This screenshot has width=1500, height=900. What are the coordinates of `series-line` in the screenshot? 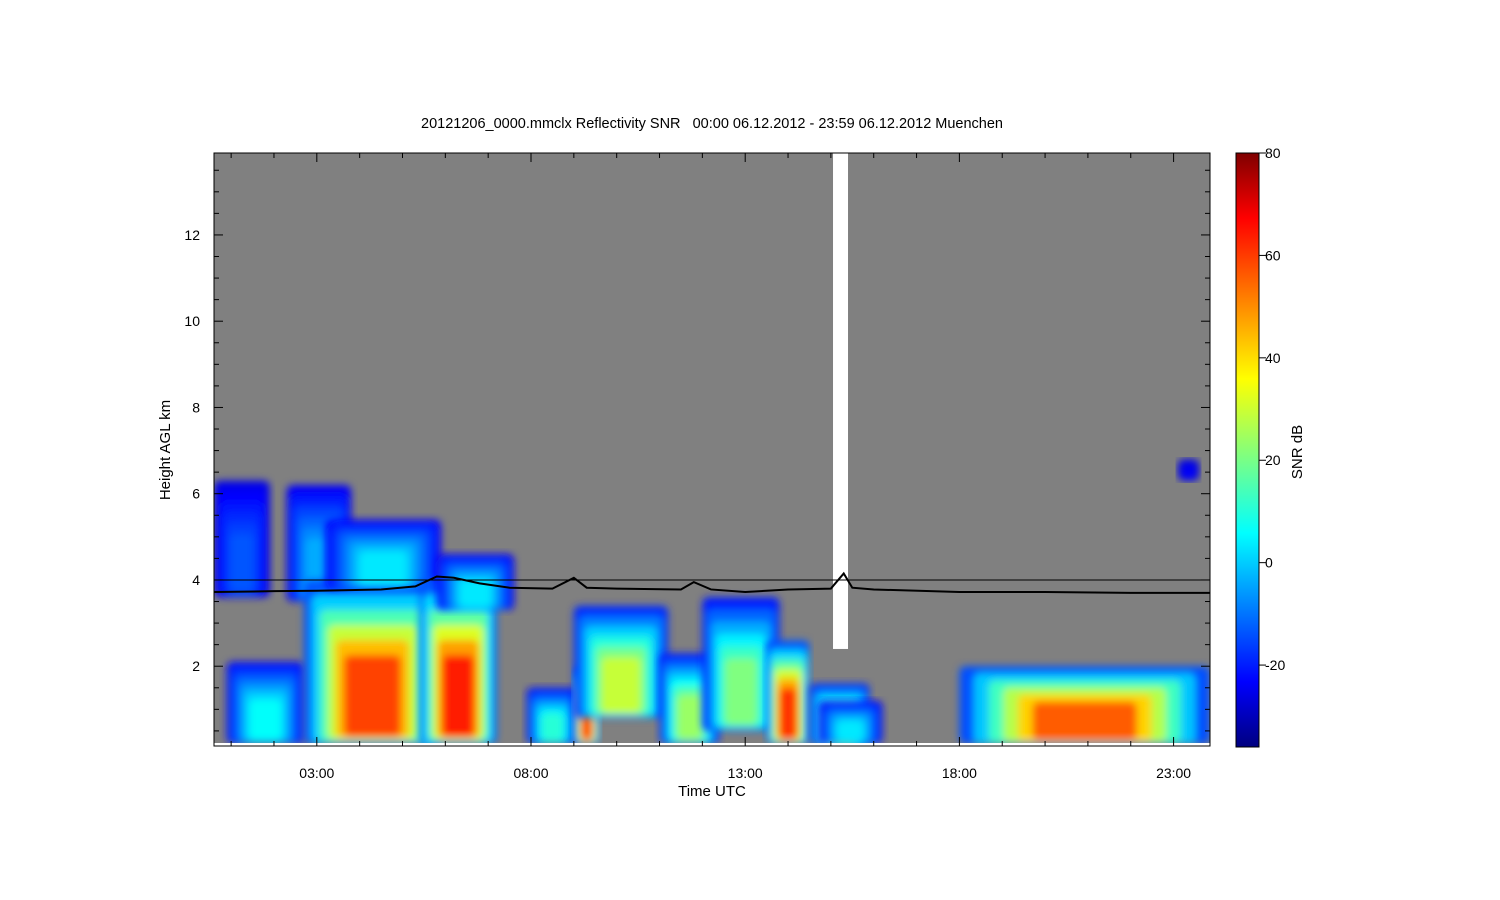 It's located at (711, 582).